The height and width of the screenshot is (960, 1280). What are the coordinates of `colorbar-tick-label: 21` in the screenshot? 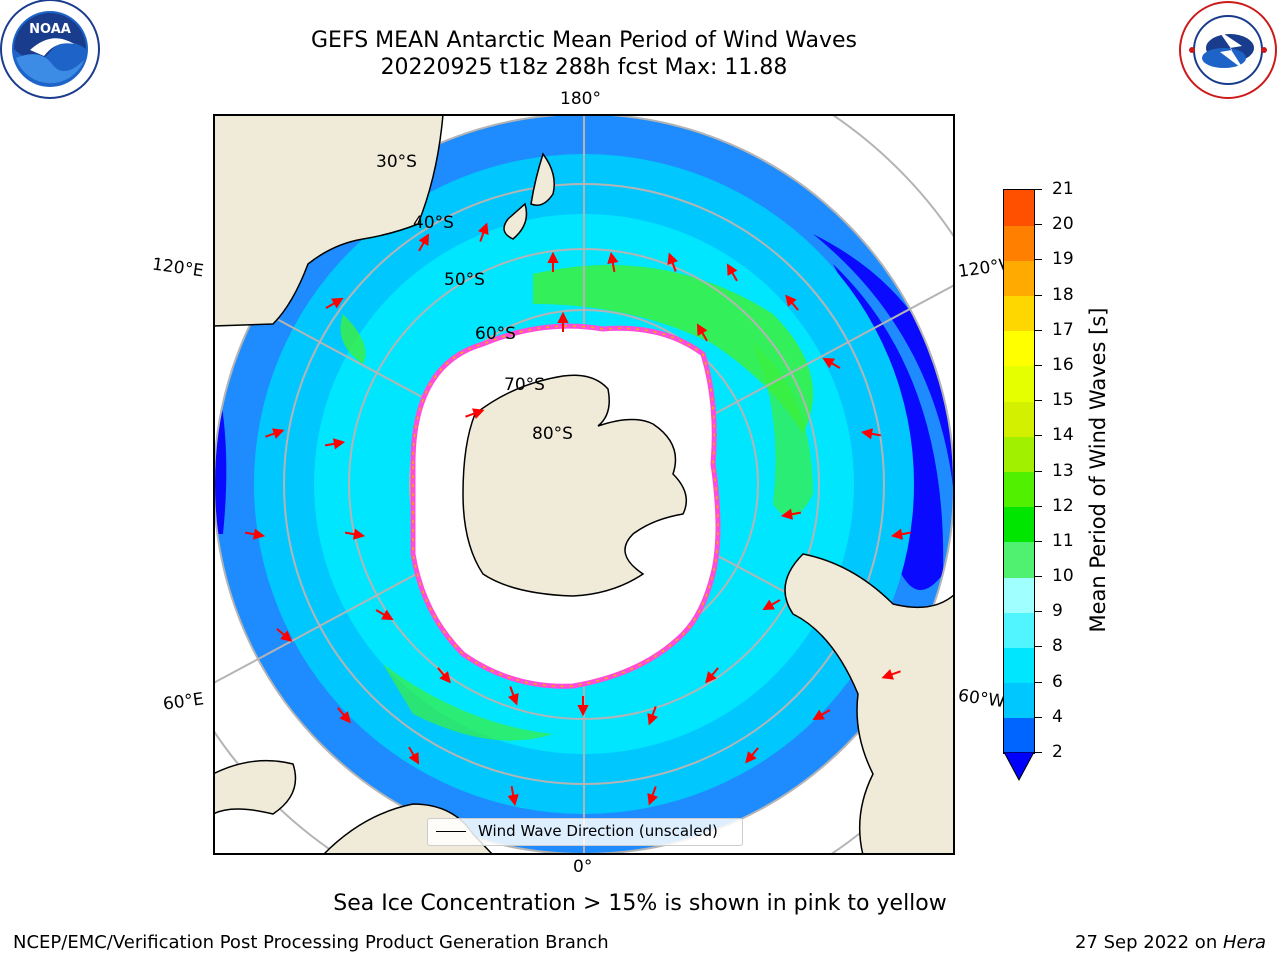 It's located at (1063, 189).